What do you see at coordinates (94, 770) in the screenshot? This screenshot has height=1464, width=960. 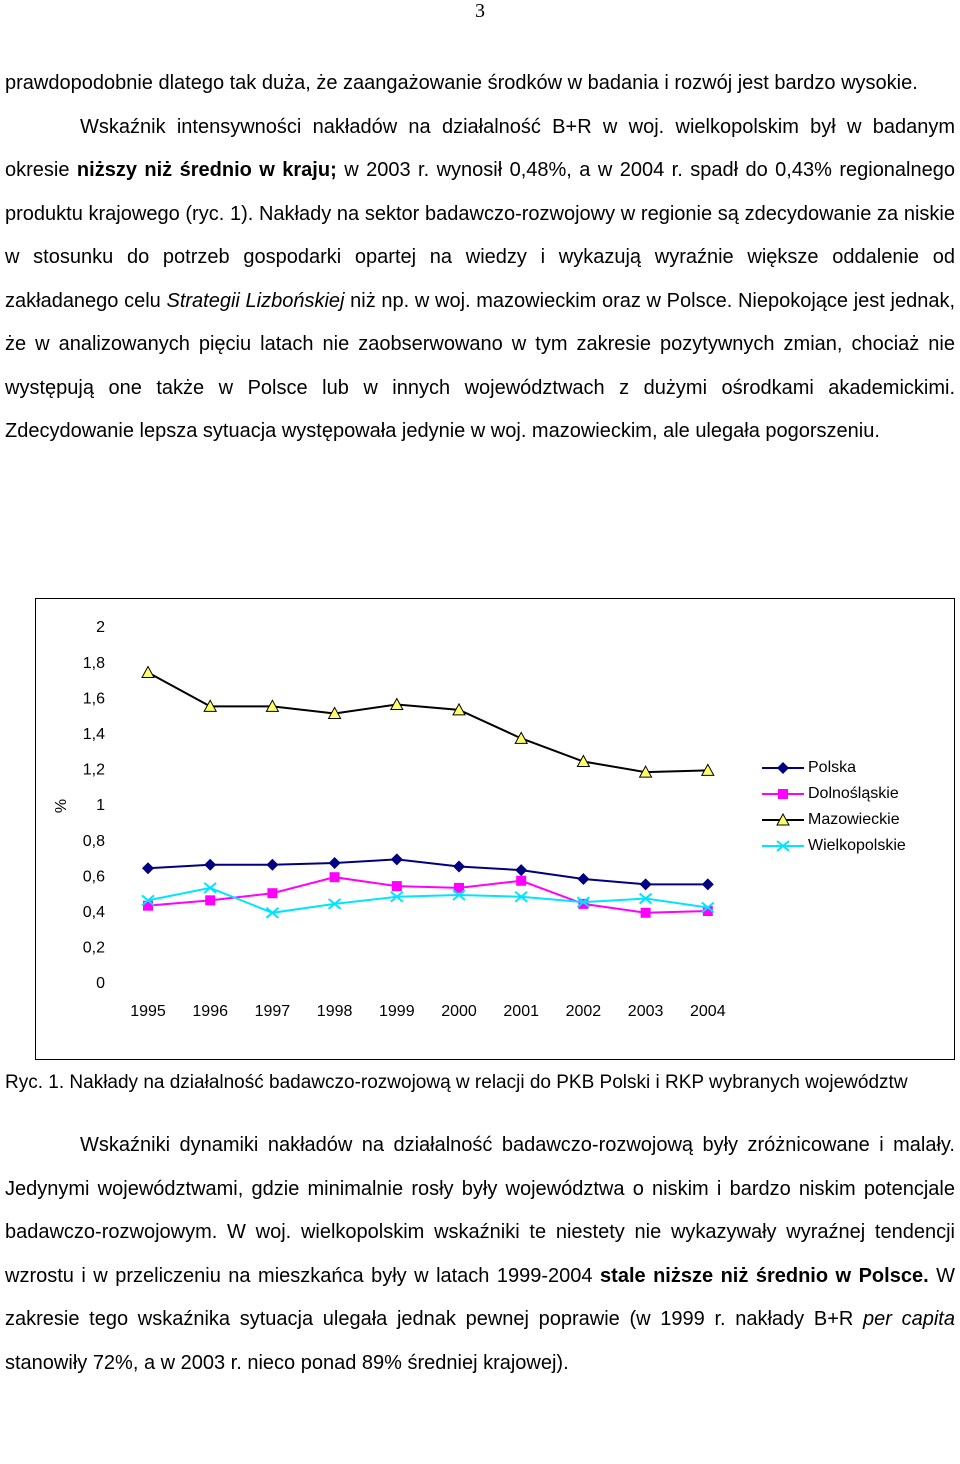 I see `y-tick-label: 1,2` at bounding box center [94, 770].